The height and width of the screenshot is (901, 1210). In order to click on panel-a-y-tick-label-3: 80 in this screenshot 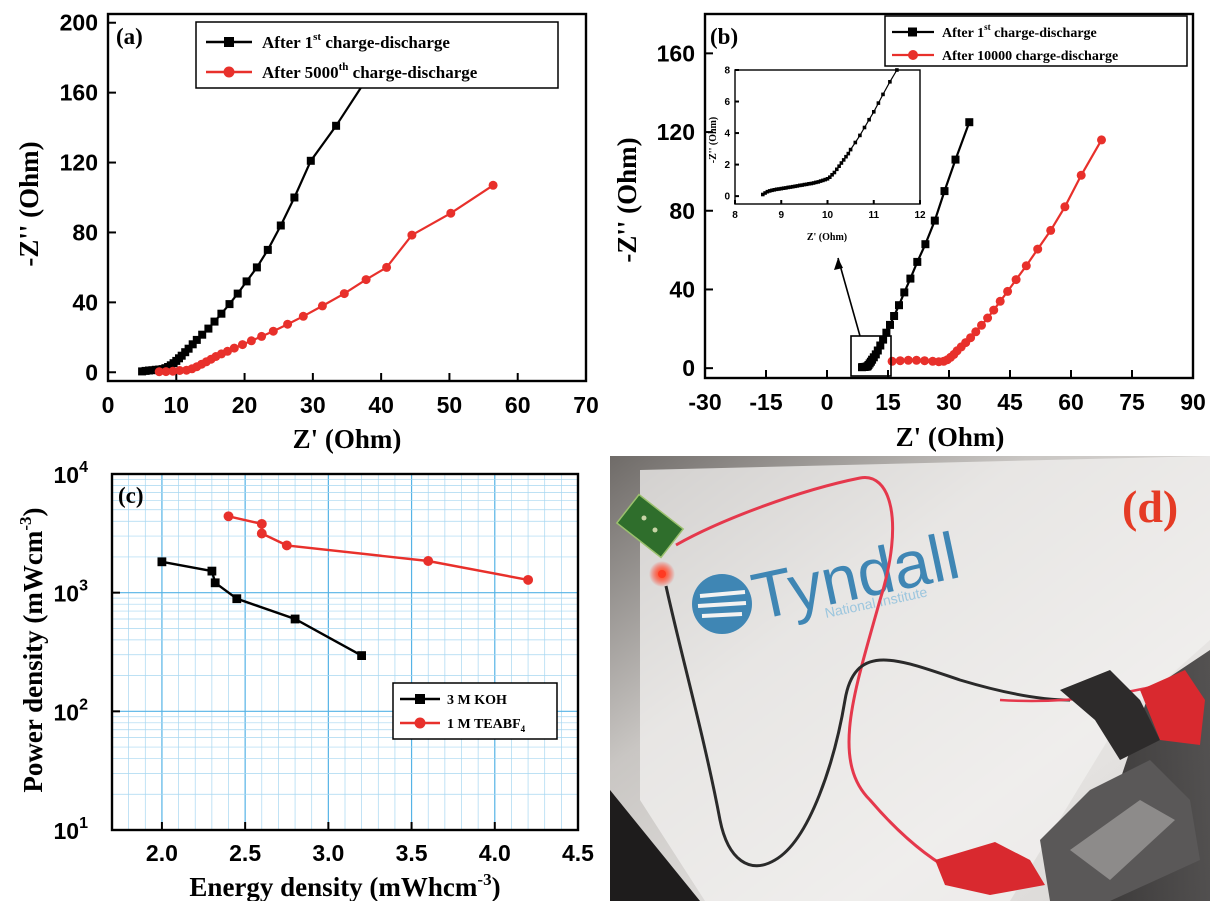, I will do `click(85, 232)`.